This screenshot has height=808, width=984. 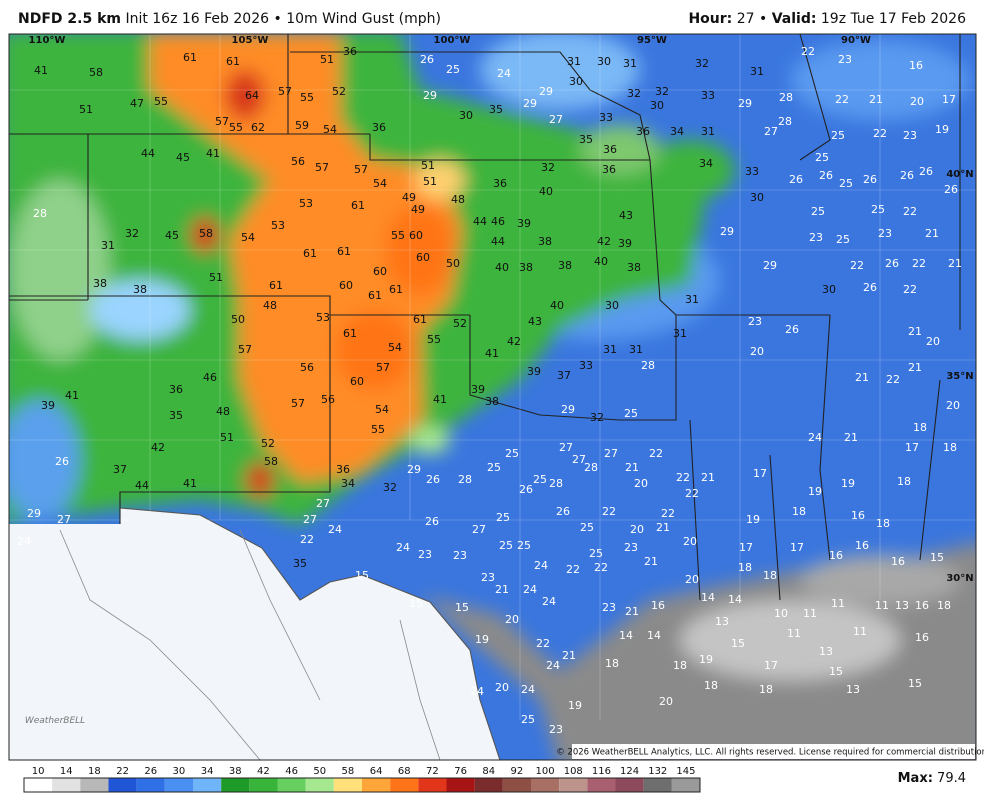 What do you see at coordinates (460, 323) in the screenshot?
I see `gust-value: 52` at bounding box center [460, 323].